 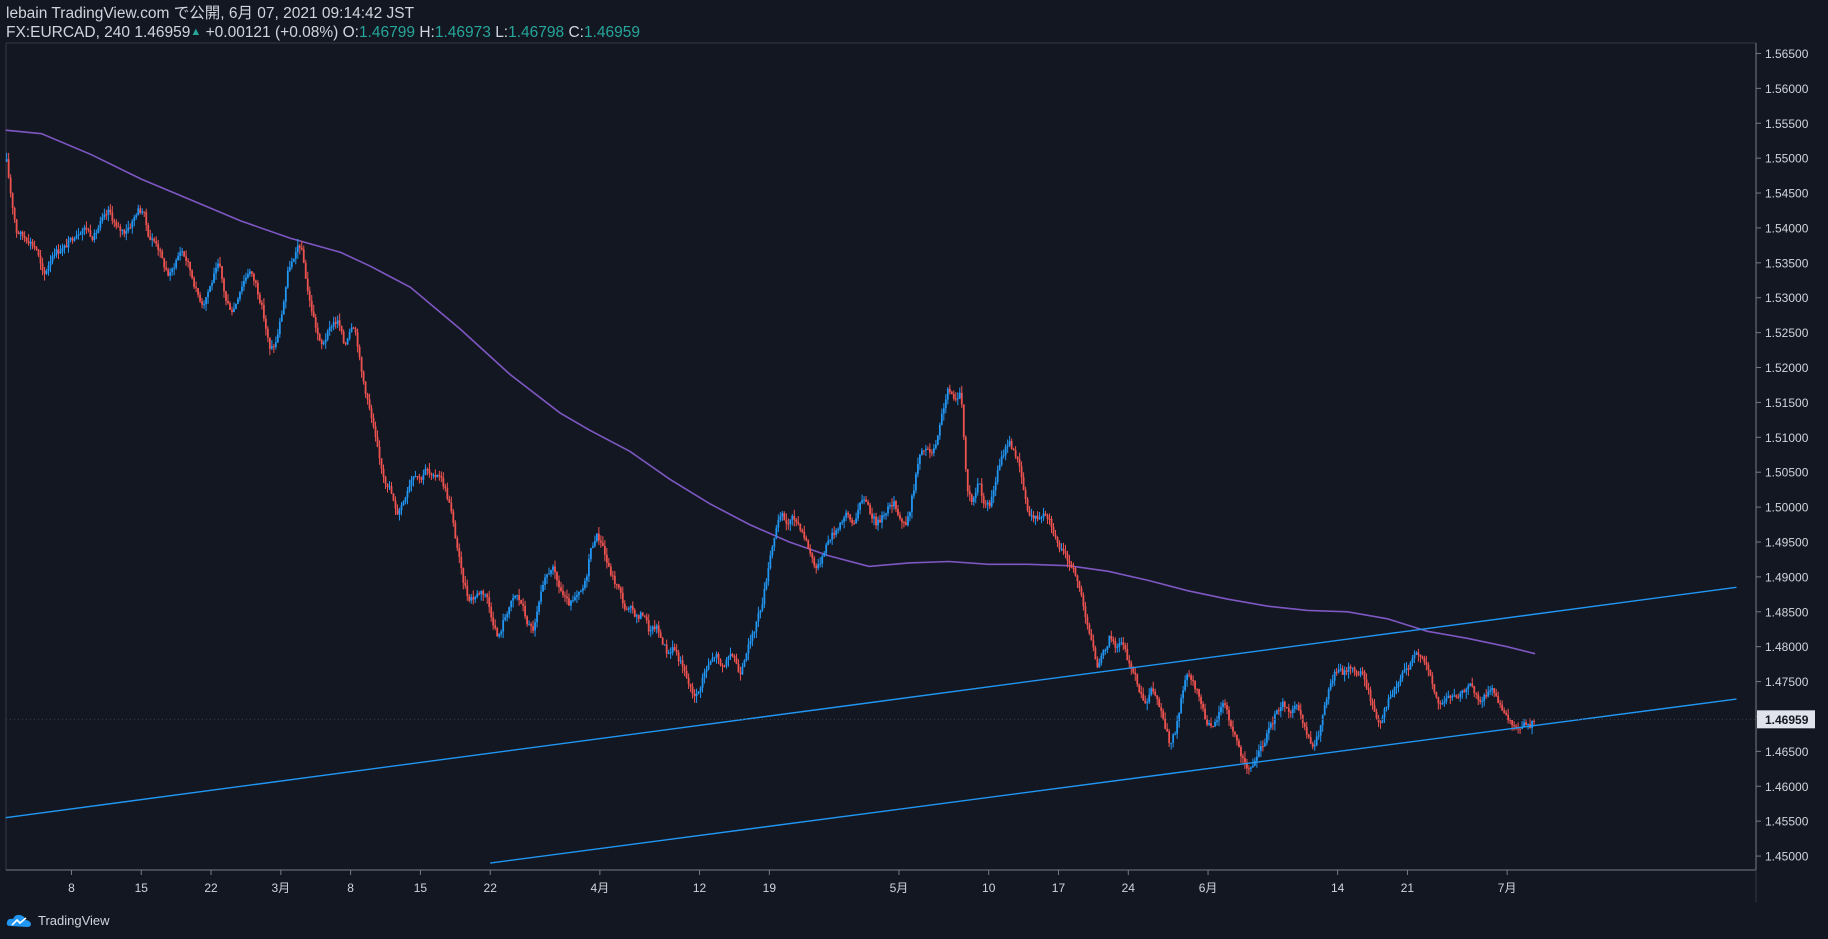 I want to click on price-tick-label: 1.46000, so click(x=1787, y=787).